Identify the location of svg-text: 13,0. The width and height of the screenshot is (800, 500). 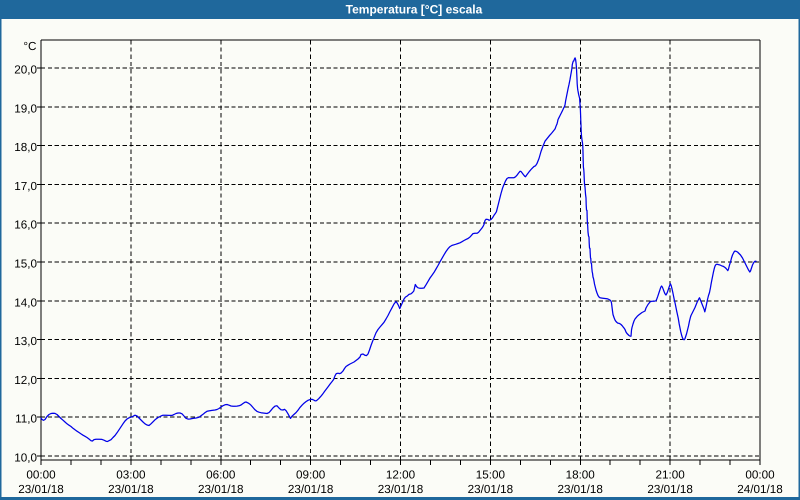
(25, 341).